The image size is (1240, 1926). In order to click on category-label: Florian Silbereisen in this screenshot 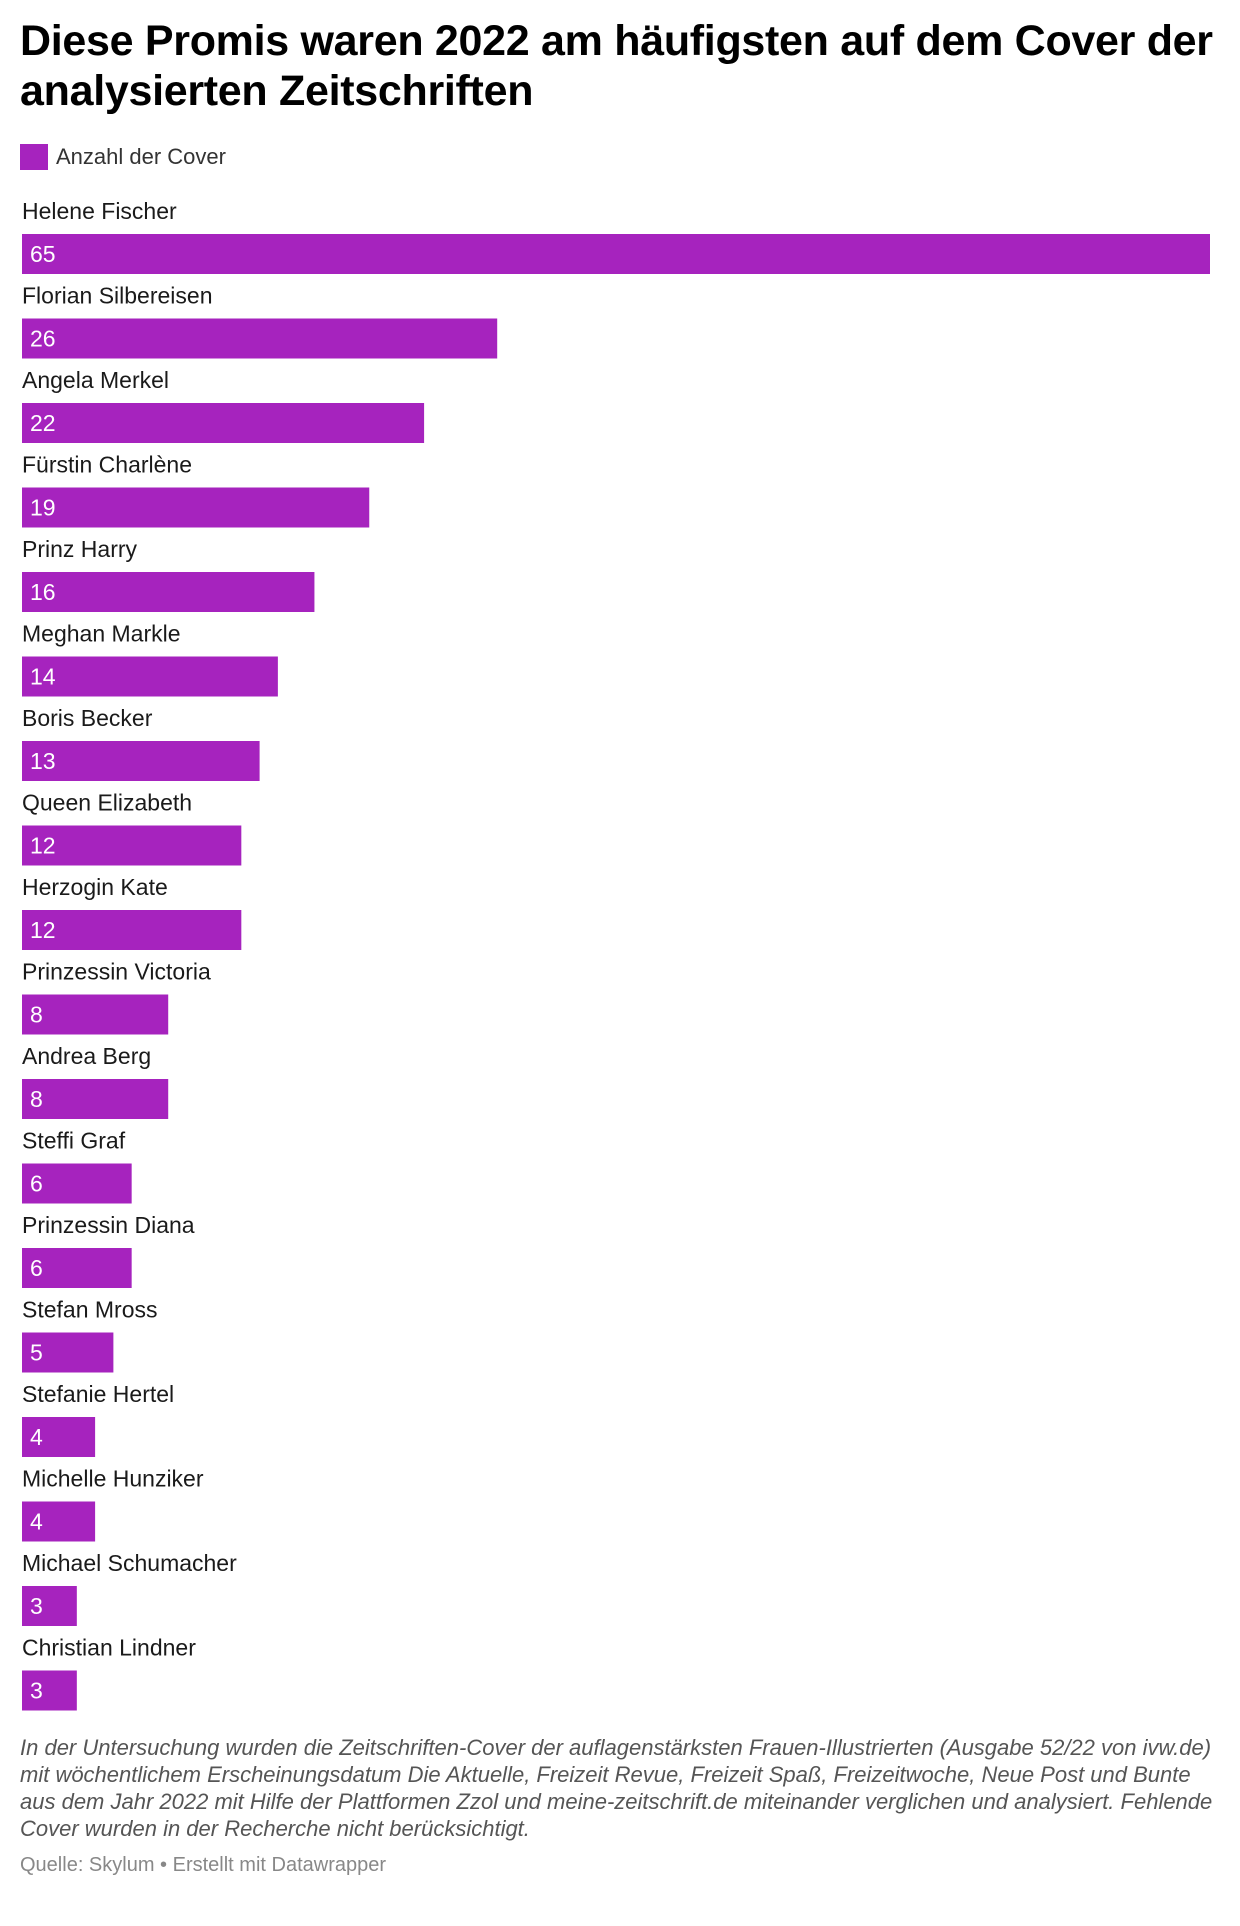, I will do `click(117, 296)`.